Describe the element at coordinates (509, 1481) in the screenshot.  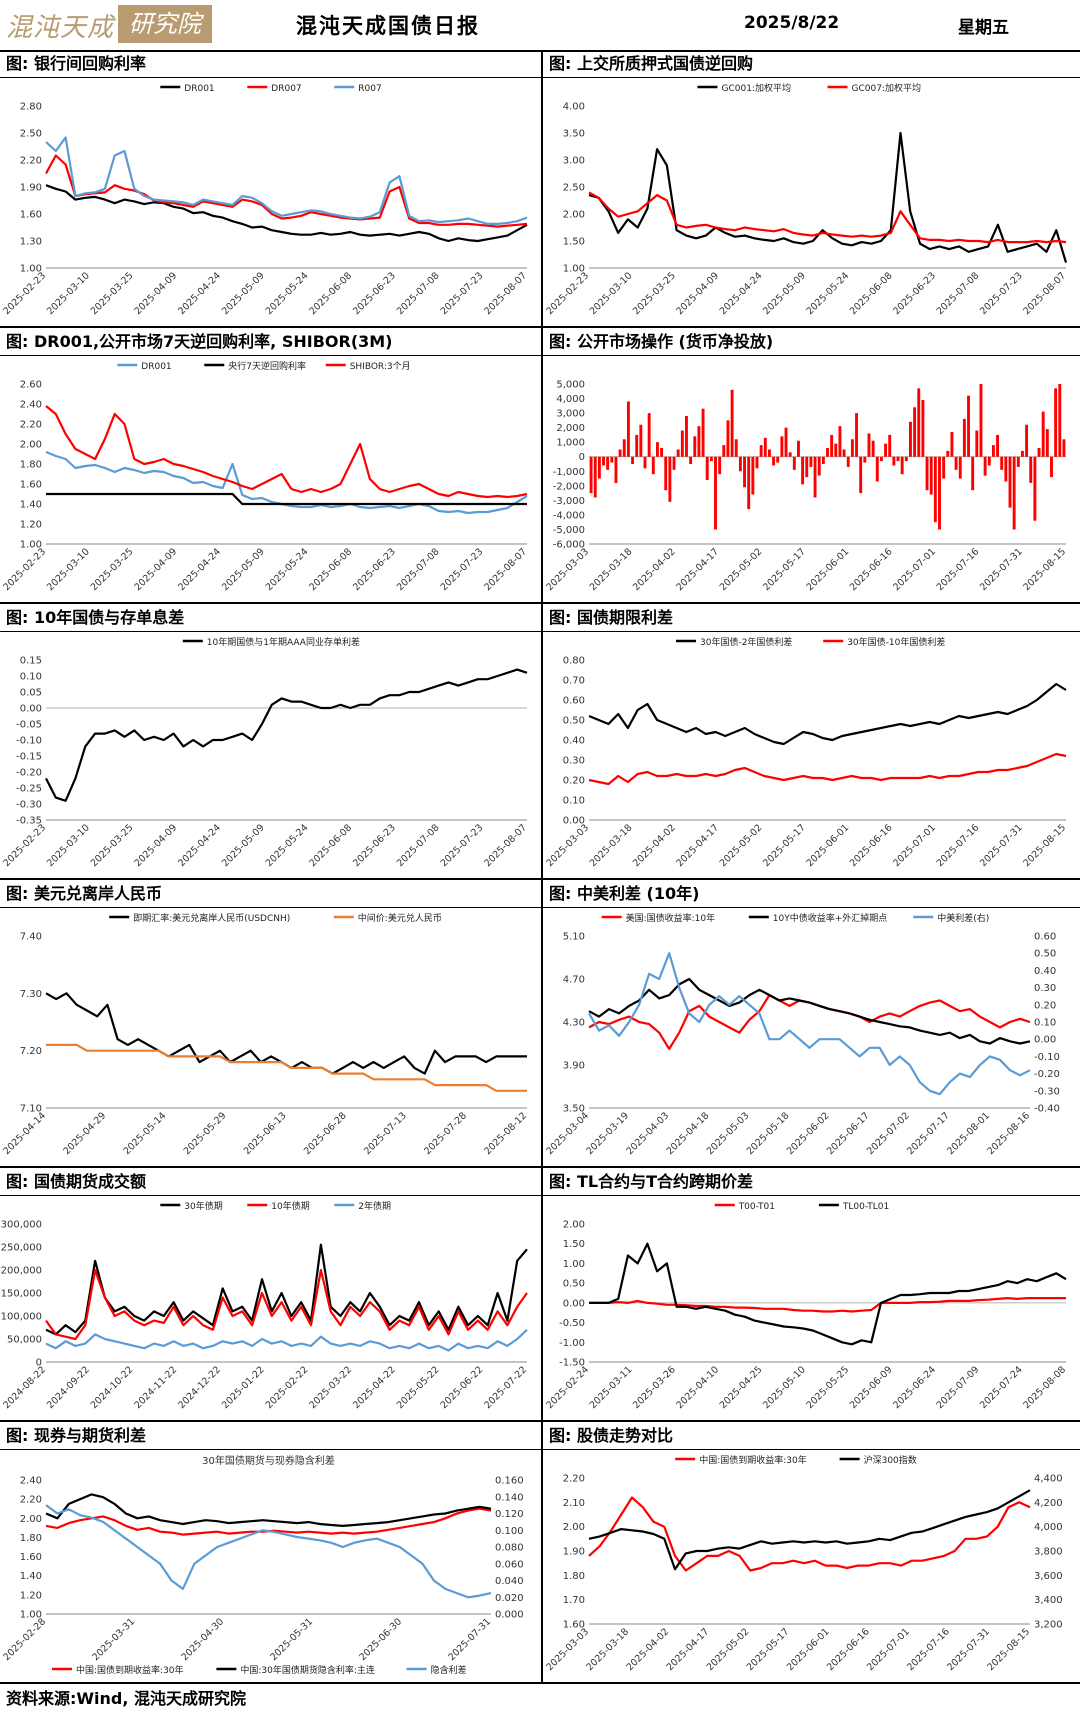
I see `y2-tick-label: 0.160` at that location.